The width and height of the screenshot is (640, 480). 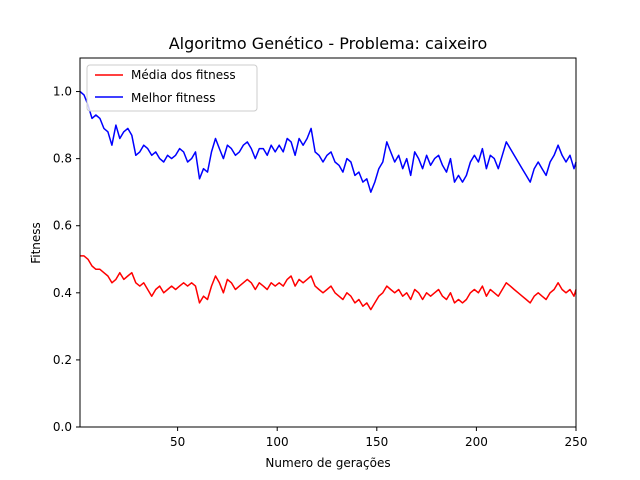 What do you see at coordinates (328, 283) in the screenshot?
I see `series-line-media-fitness` at bounding box center [328, 283].